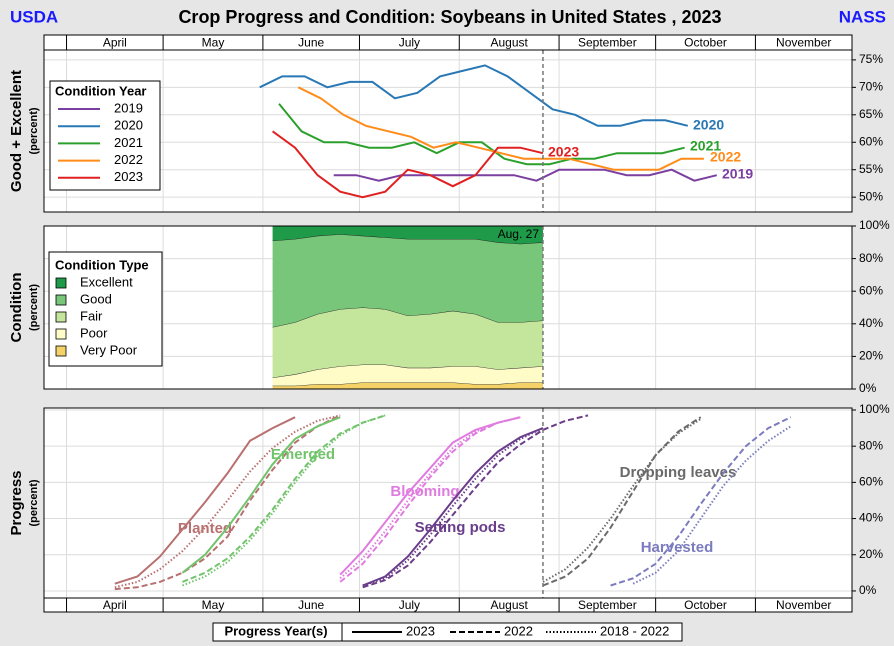  What do you see at coordinates (102, 264) in the screenshot?
I see `legend-title: Condition Type` at bounding box center [102, 264].